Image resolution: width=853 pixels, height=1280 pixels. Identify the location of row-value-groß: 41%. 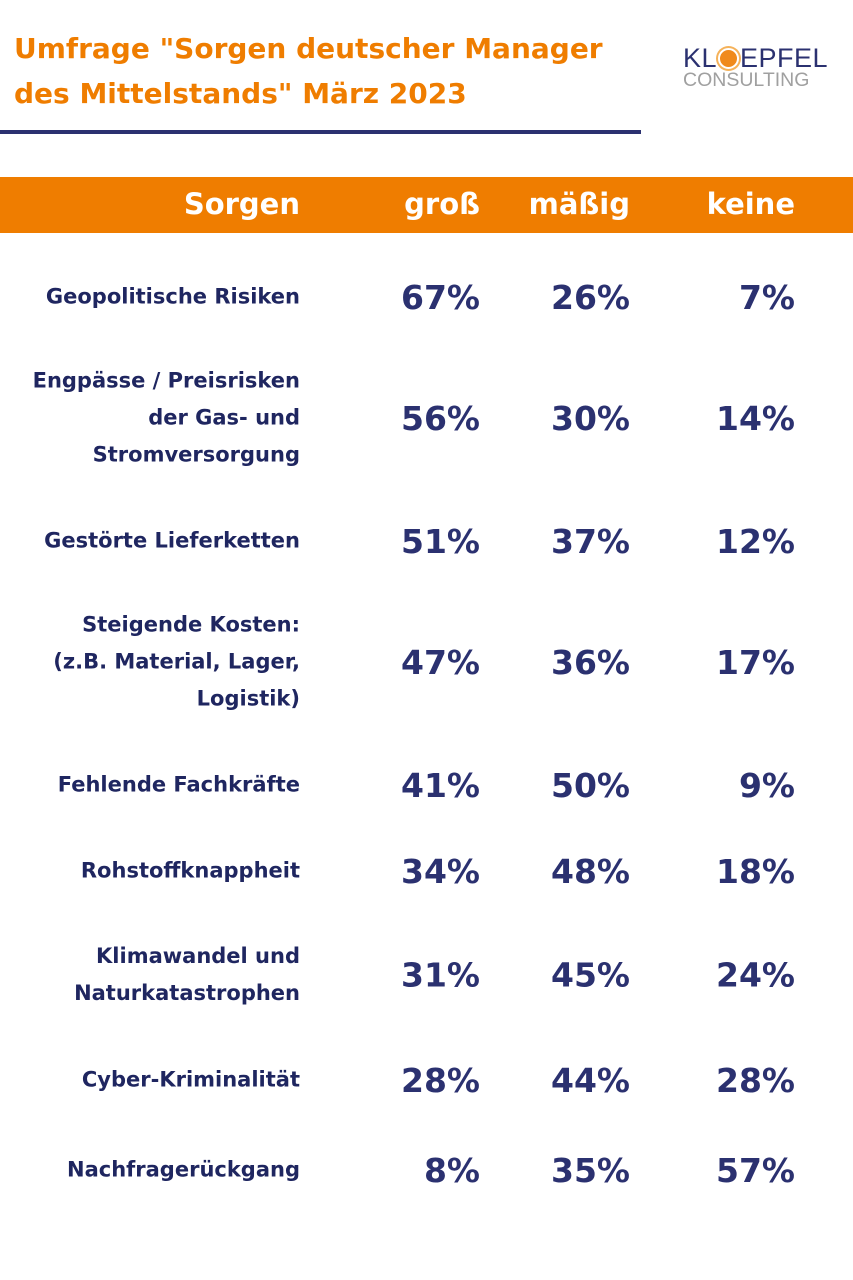
(440, 785).